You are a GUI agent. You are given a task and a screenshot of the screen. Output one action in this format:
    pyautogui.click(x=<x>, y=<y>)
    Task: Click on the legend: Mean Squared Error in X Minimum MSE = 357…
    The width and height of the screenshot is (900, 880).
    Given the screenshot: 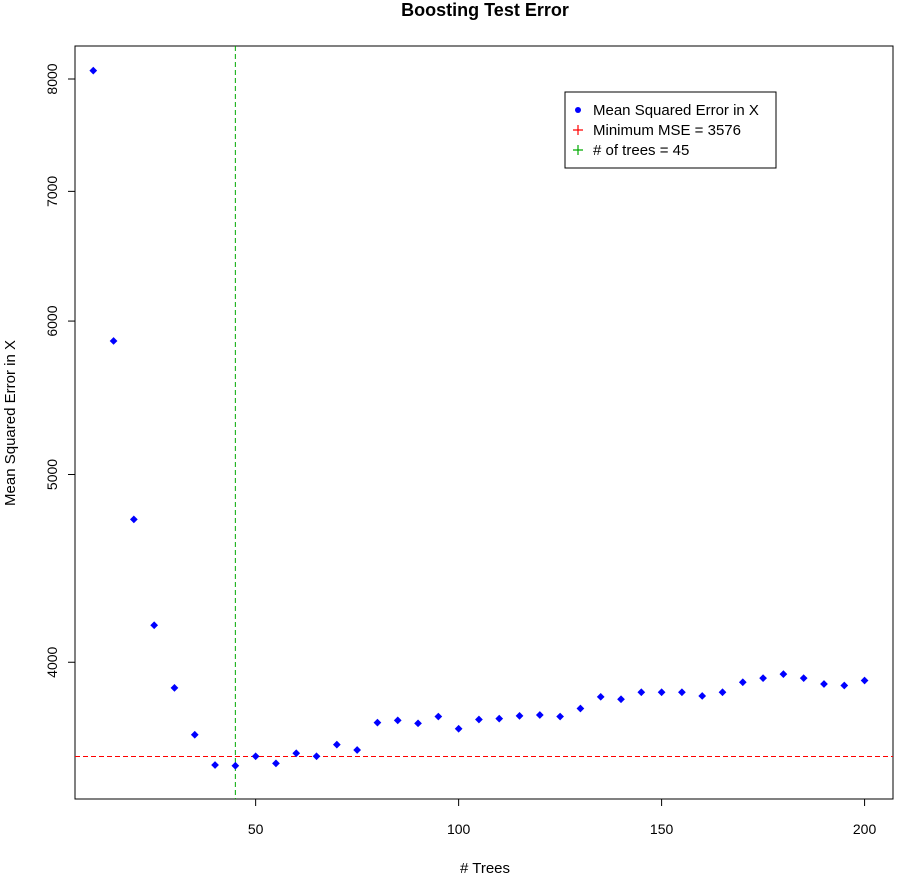 What is the action you would take?
    pyautogui.click(x=670, y=130)
    